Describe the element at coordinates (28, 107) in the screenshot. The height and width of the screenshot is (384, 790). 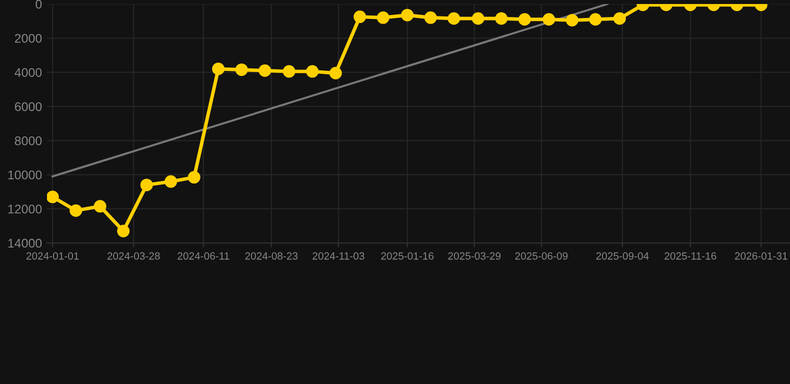
I see `y-tick-label: 6000` at that location.